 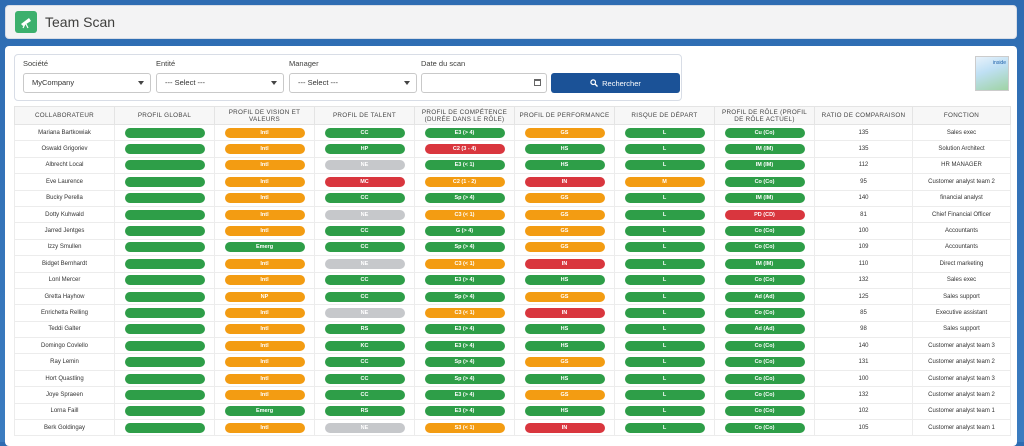 I want to click on manager-select: --- Select ---, so click(x=353, y=83).